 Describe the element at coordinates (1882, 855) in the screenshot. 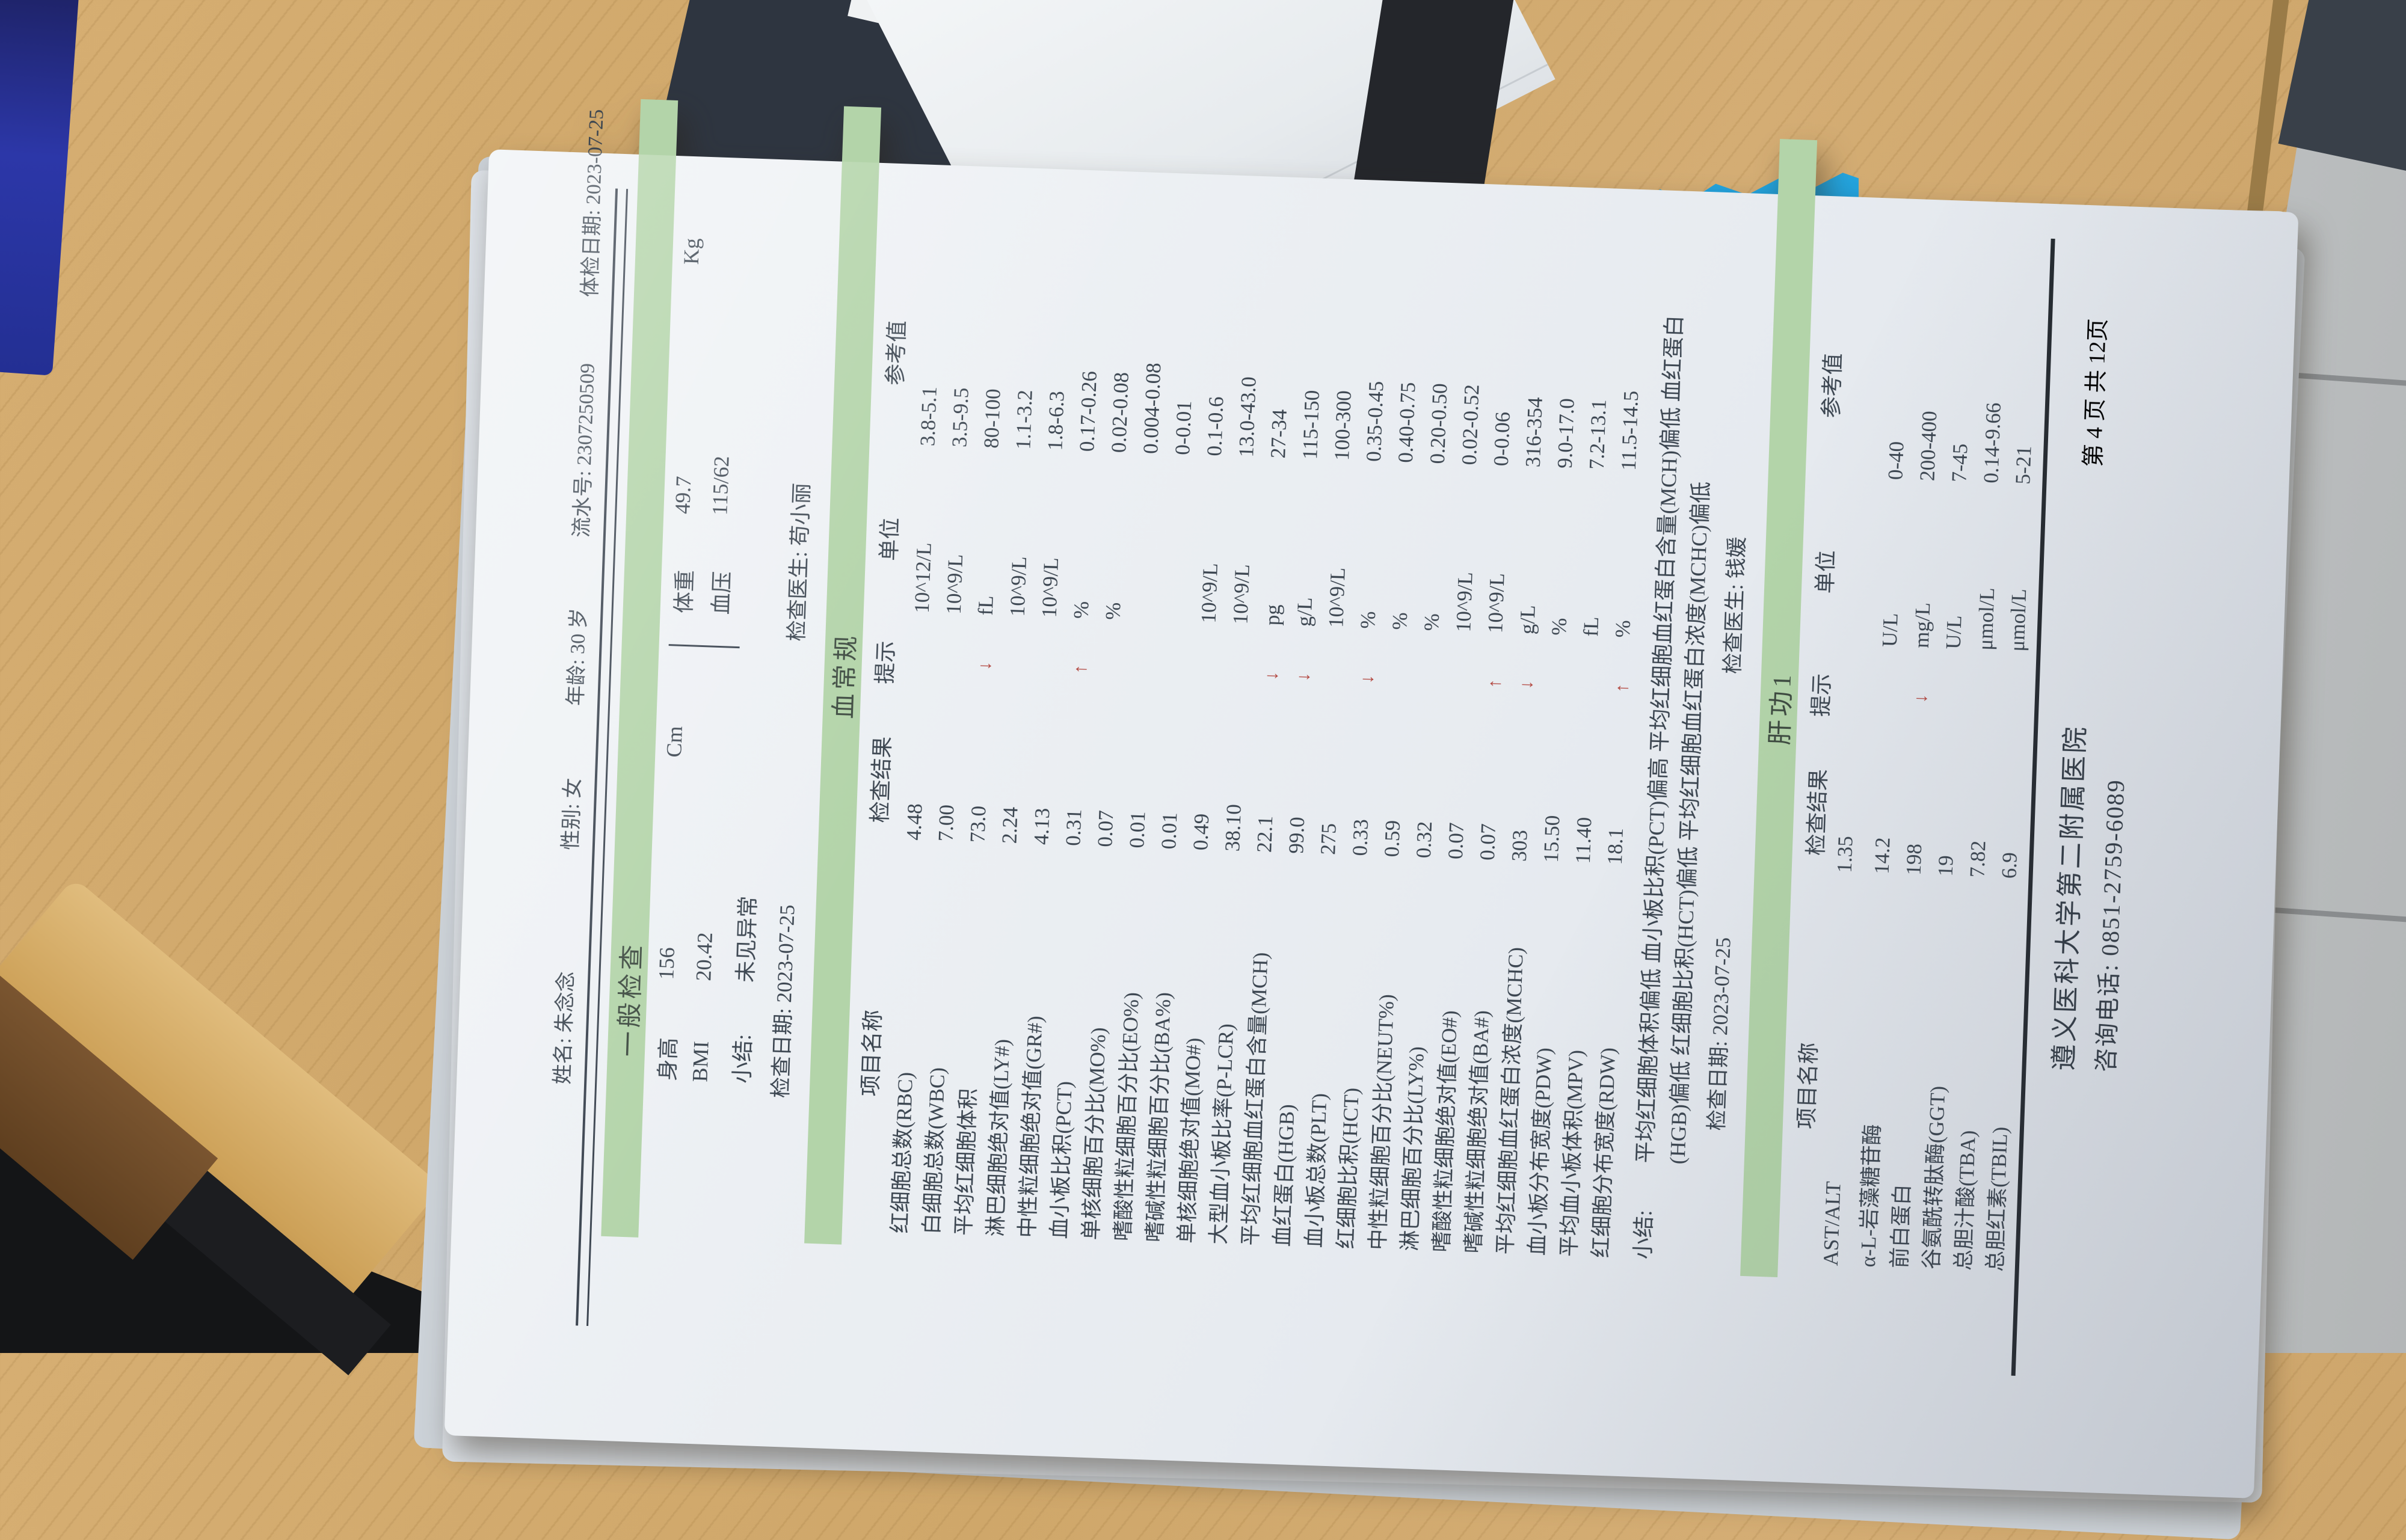

I see `result-value: 14.2` at that location.